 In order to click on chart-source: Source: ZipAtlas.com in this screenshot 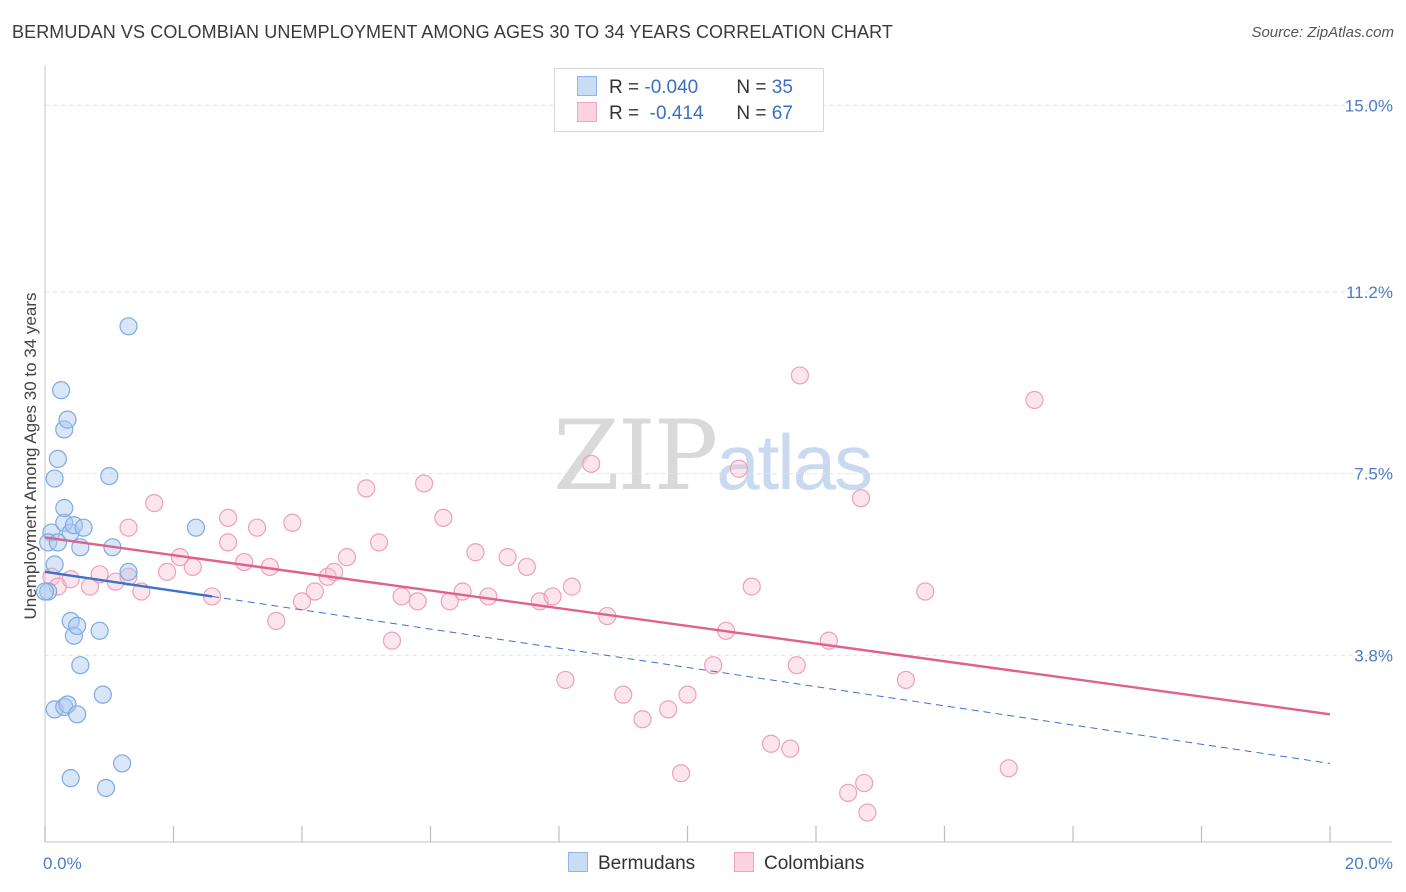, I will do `click(1322, 32)`.